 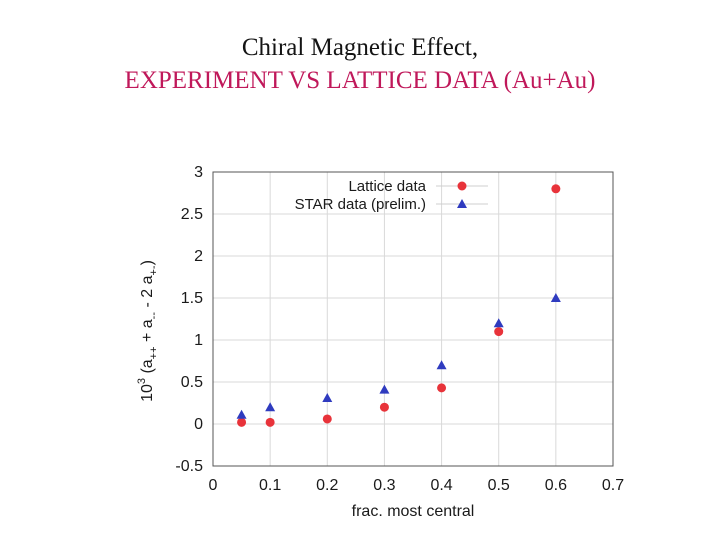 What do you see at coordinates (154, 316) in the screenshot?
I see `y-axis-label-part: --` at bounding box center [154, 316].